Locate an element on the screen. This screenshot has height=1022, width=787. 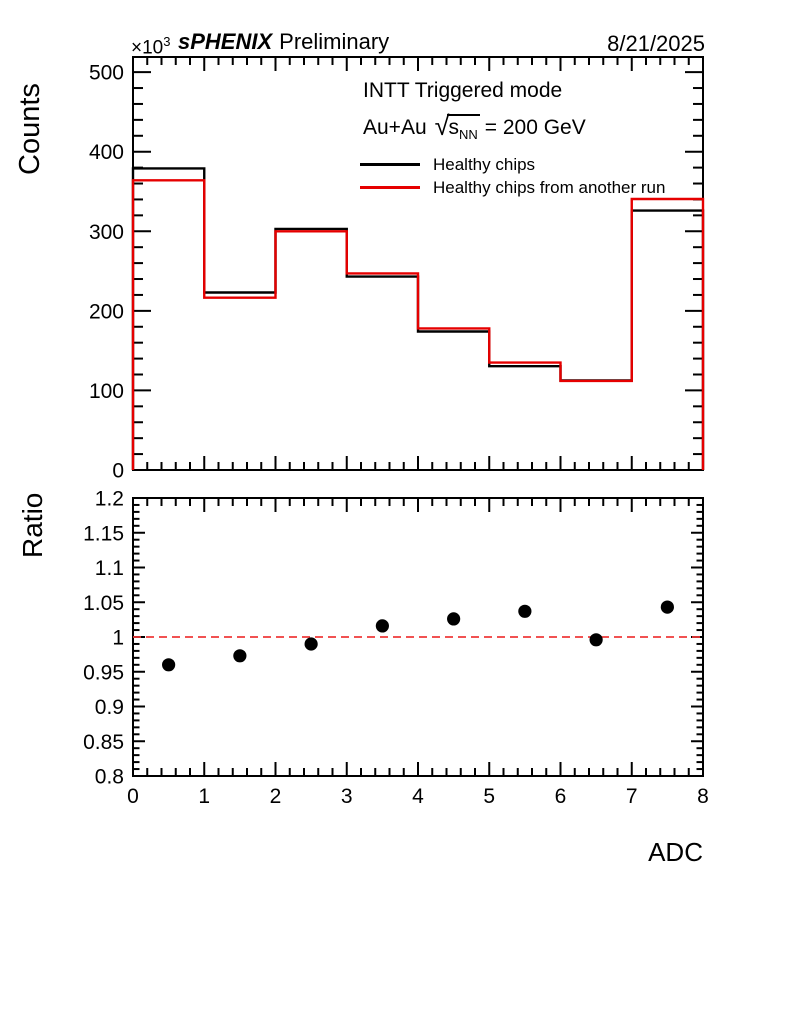
ratio-y-tick-label: 0.95 is located at coordinates (103, 672).